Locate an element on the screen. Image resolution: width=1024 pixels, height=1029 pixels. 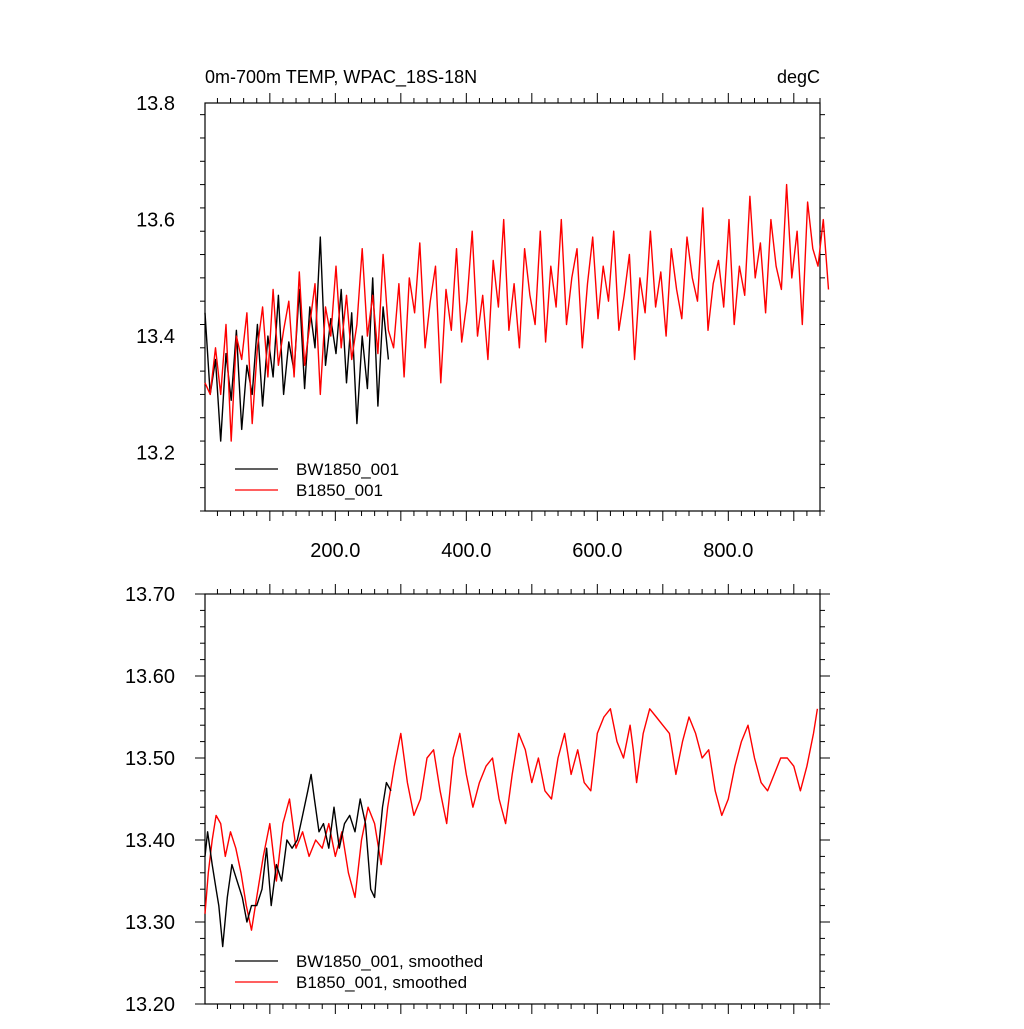
top-x-tick-label: 400.0 is located at coordinates (466, 551).